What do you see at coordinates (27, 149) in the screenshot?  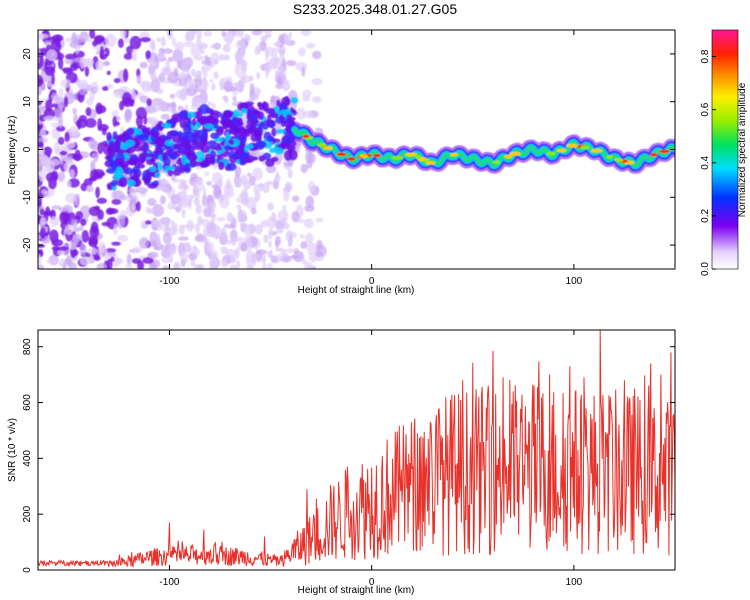 I see `spectrogram-ytick-label: 0` at bounding box center [27, 149].